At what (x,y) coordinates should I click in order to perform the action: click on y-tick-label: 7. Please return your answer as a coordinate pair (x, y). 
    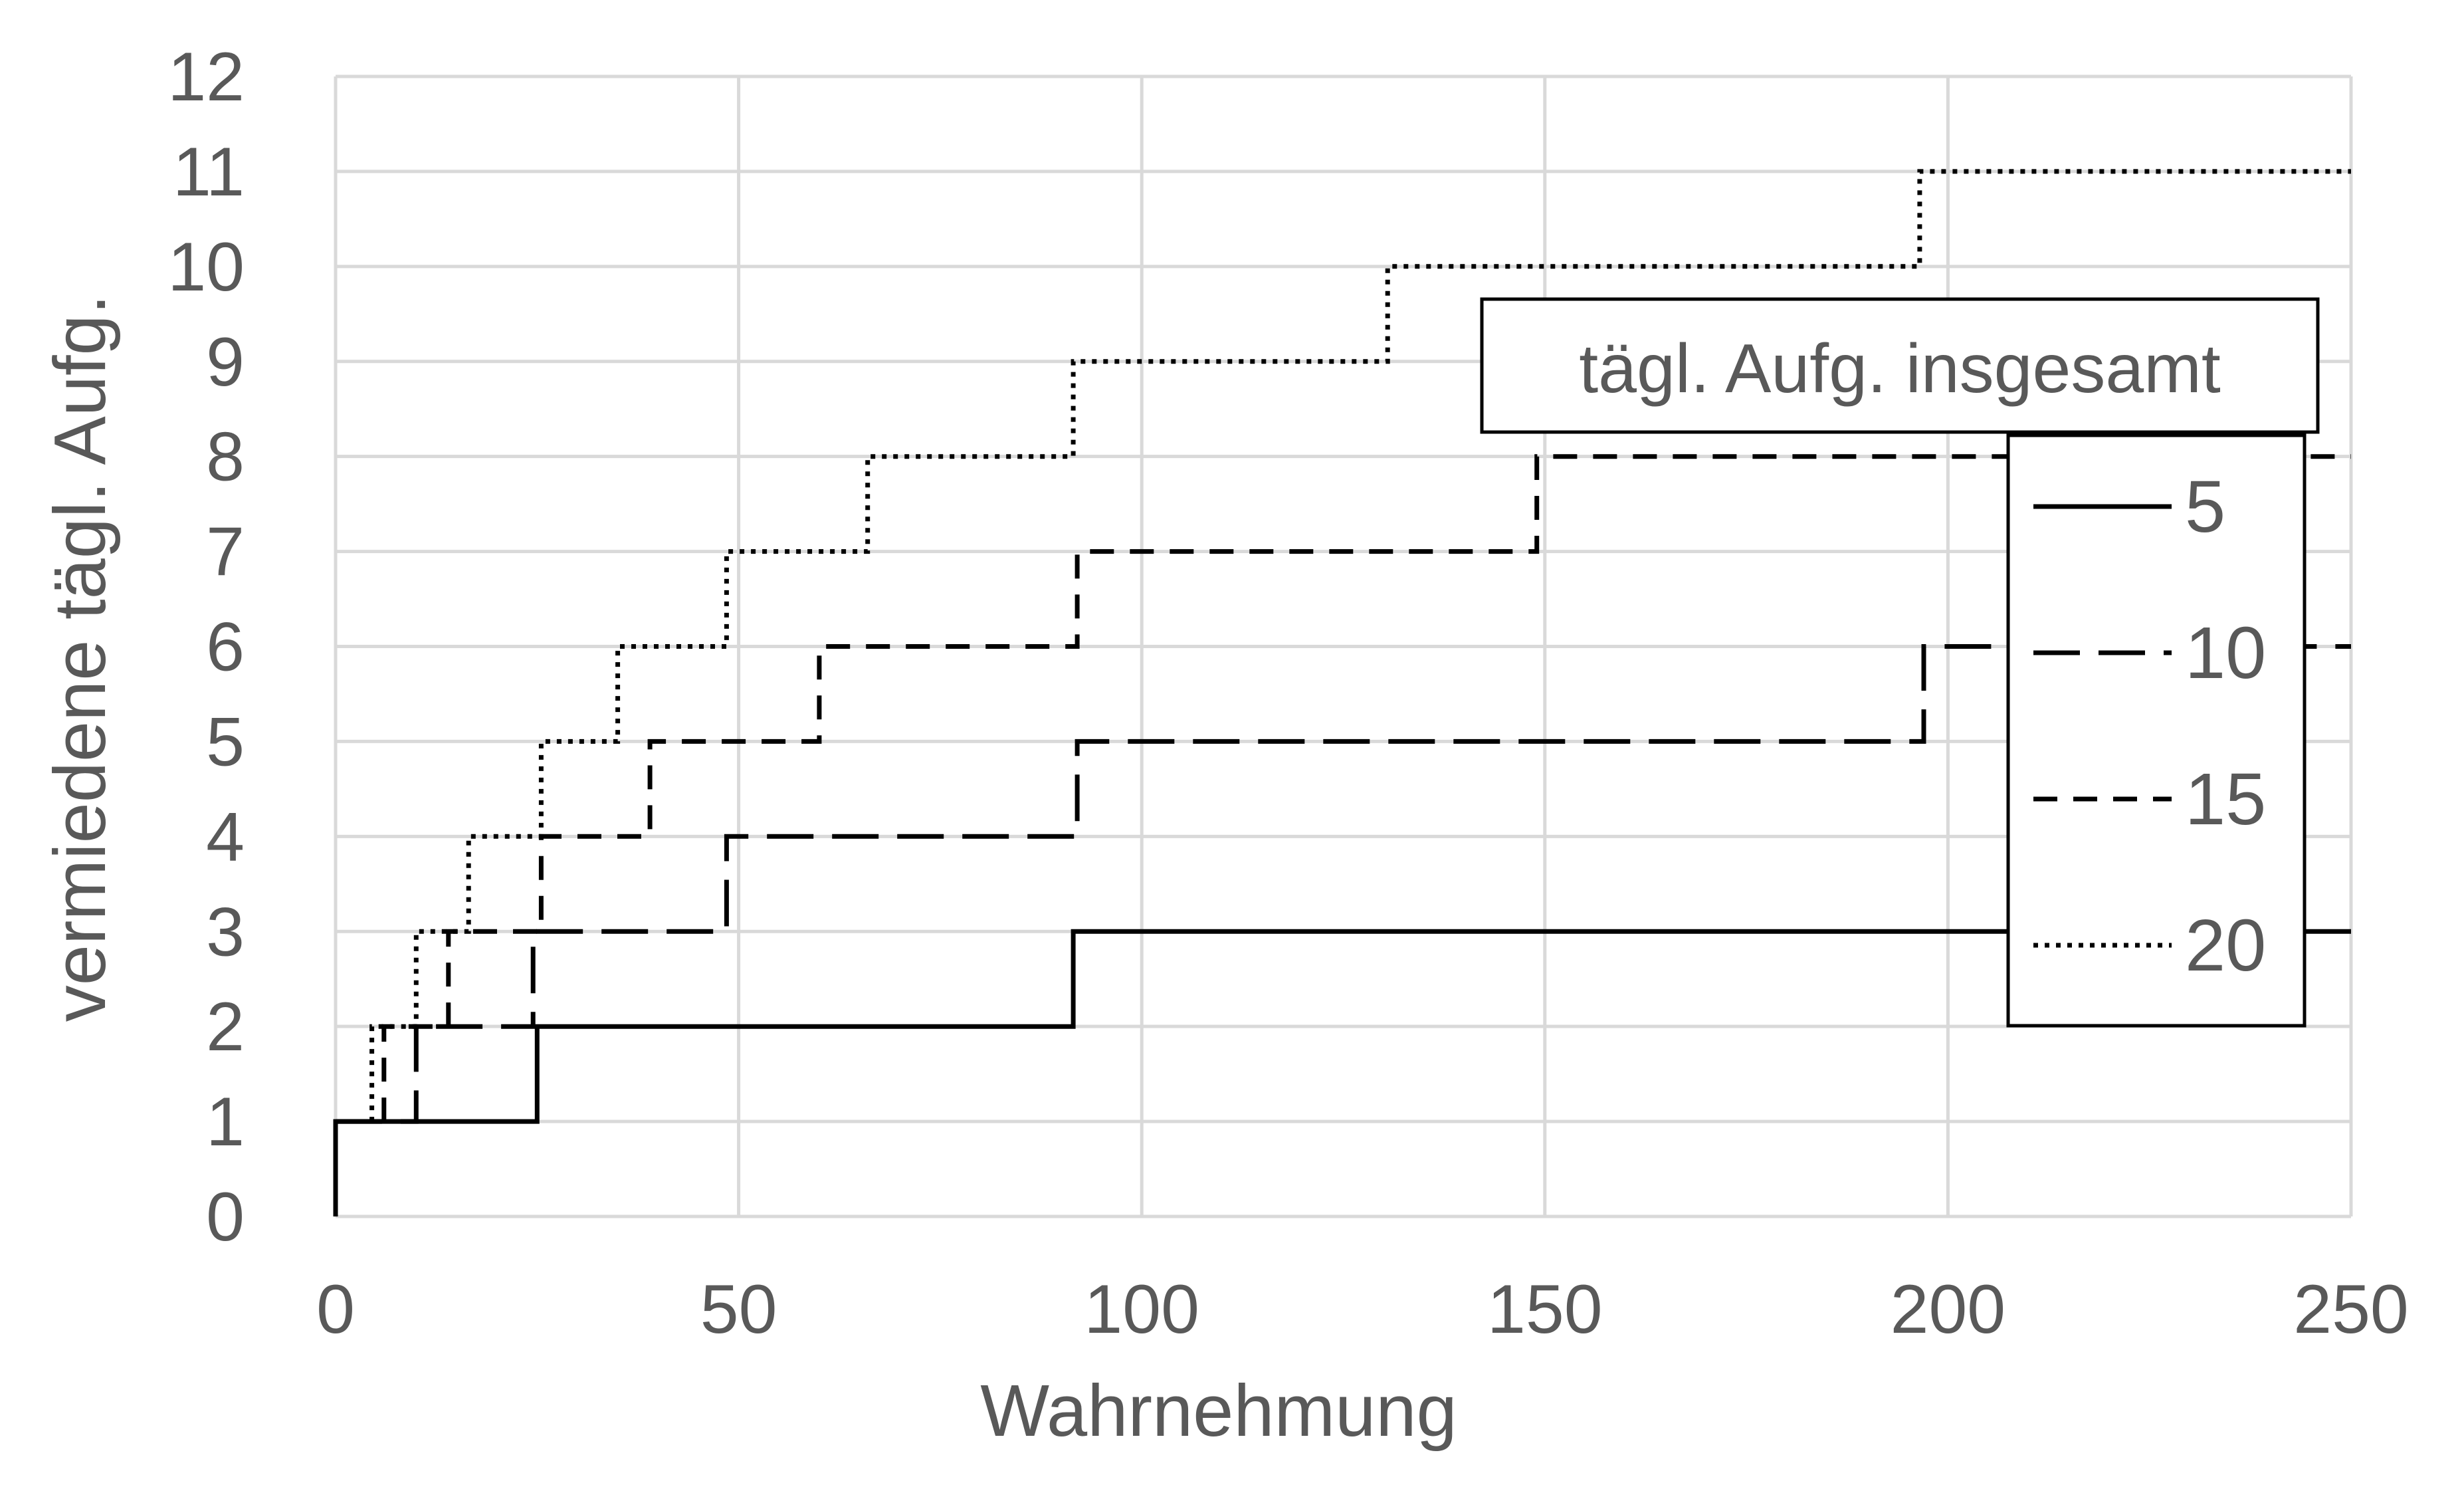
    Looking at the image, I should click on (225, 553).